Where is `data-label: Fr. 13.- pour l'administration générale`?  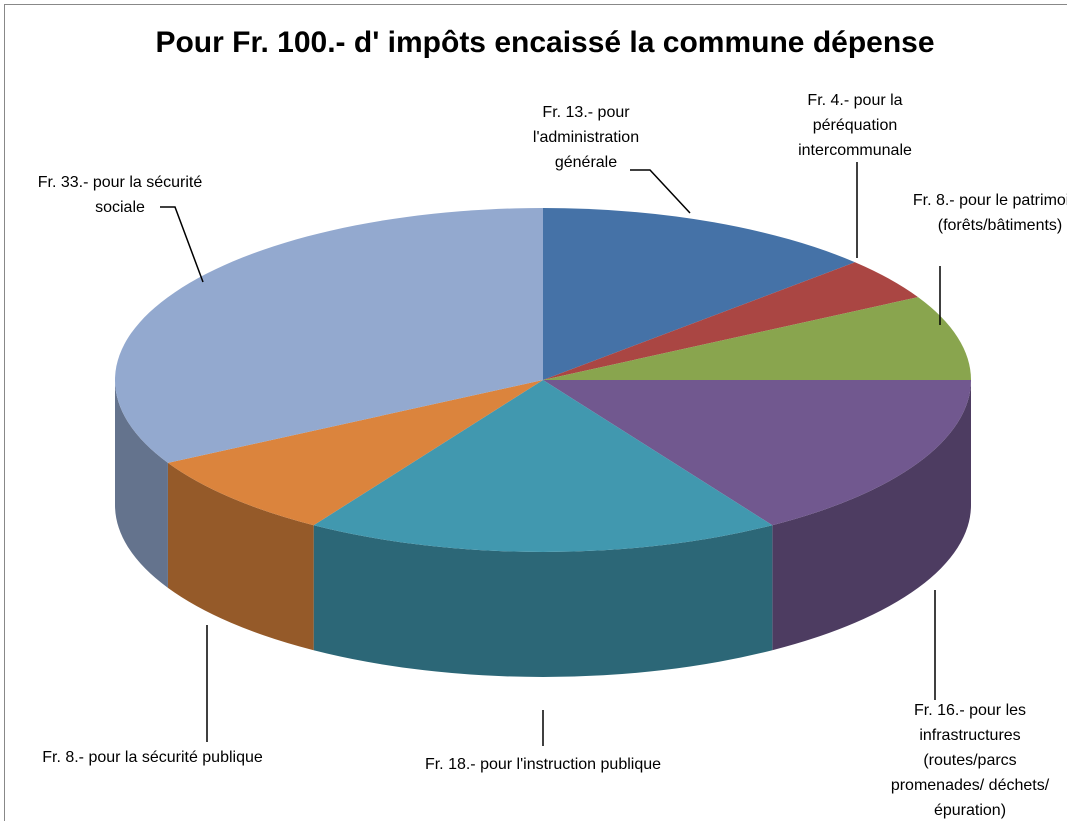 data-label: Fr. 13.- pour l'administration générale is located at coordinates (586, 137).